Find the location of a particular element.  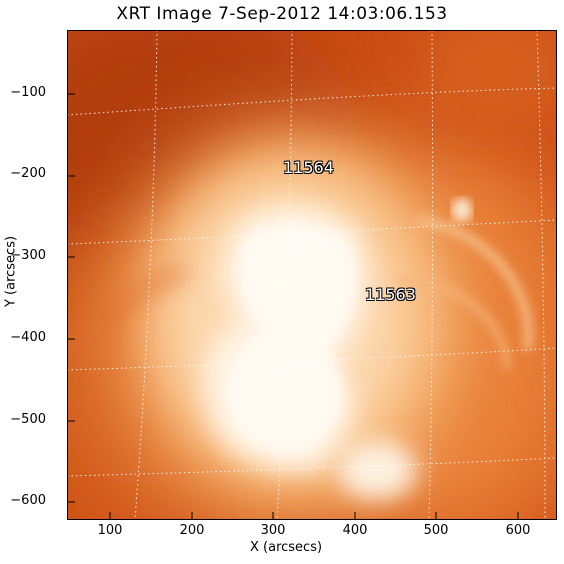

x-axis-label: X (arcsecs) is located at coordinates (286, 547).